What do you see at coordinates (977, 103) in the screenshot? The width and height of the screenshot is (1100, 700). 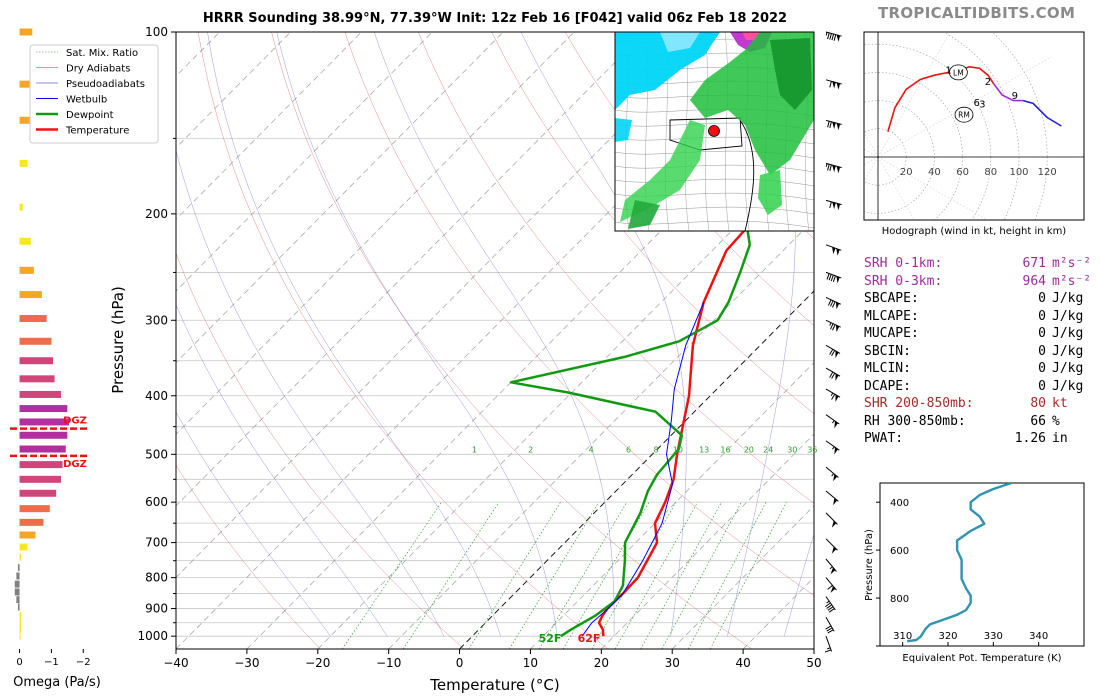 I see `hodograph-height-label: 6` at bounding box center [977, 103].